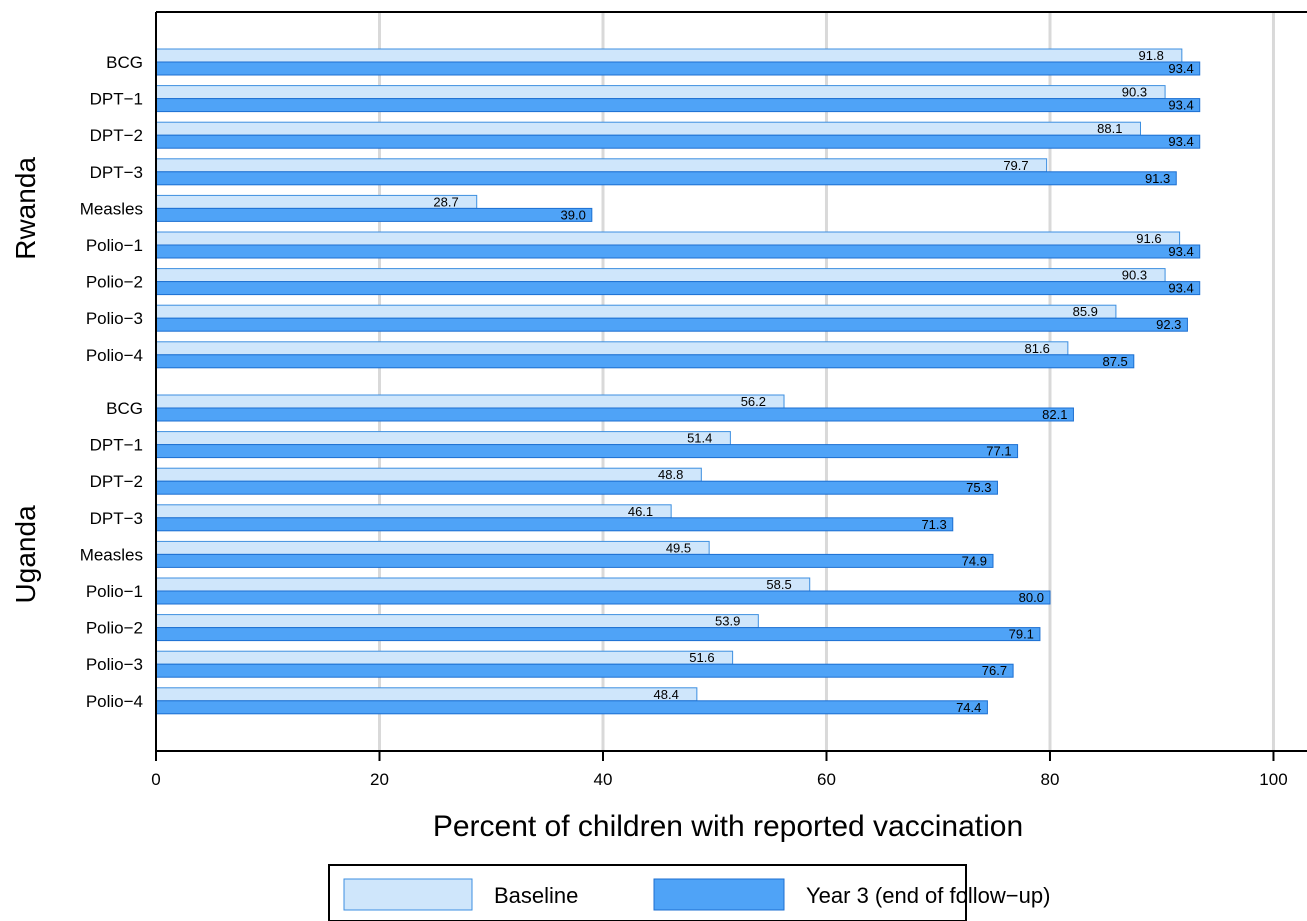 The image size is (1307, 921). I want to click on data-label-baseline: 58.5, so click(778, 584).